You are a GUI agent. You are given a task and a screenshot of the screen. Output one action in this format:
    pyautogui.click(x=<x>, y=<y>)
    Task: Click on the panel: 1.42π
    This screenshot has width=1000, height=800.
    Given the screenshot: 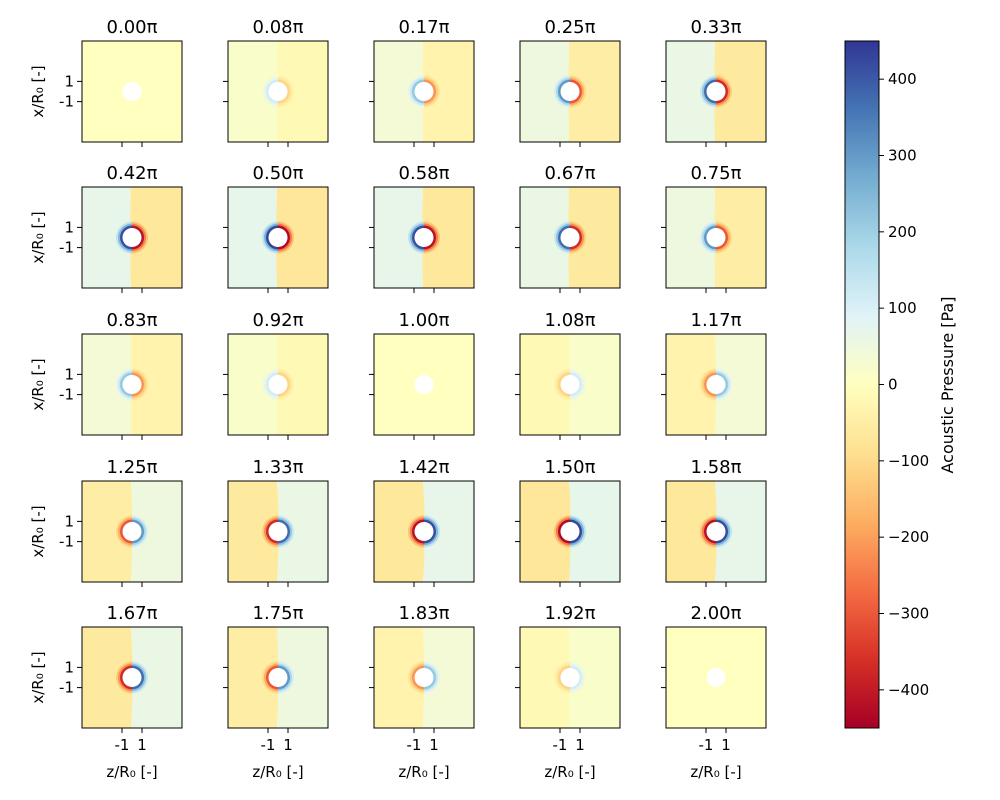 What is the action you would take?
    pyautogui.click(x=422, y=522)
    